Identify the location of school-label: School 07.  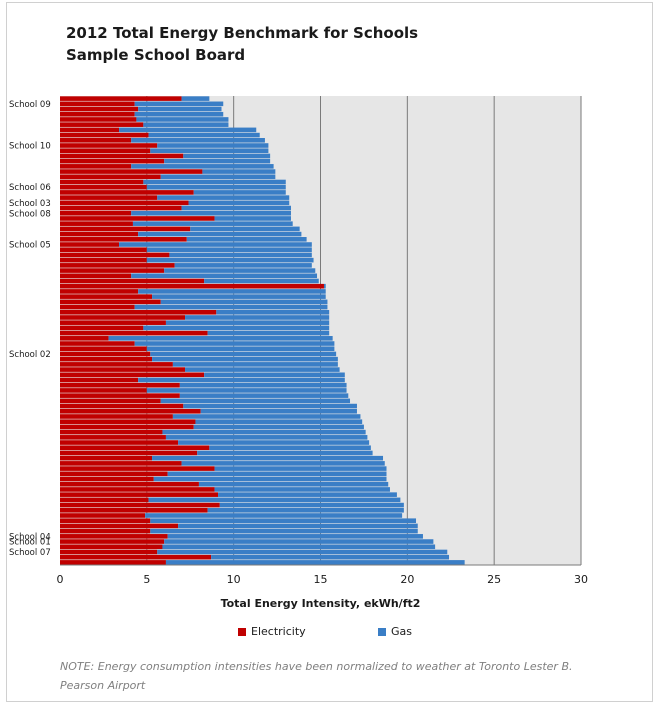
(30, 553).